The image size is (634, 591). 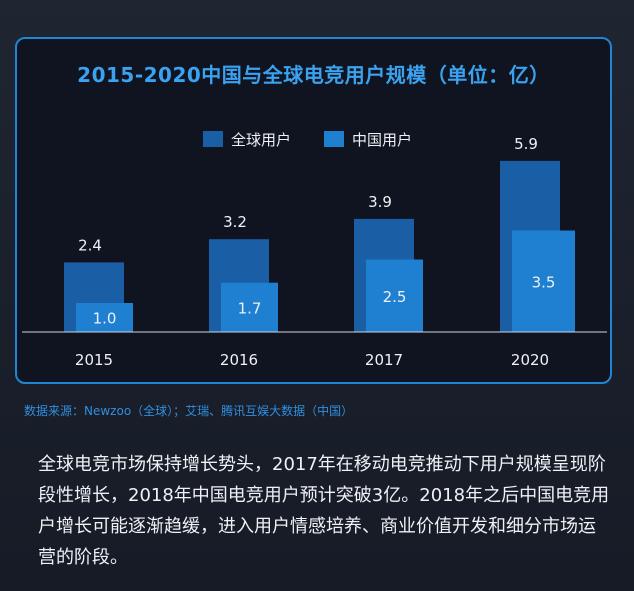 What do you see at coordinates (334, 139) in the screenshot?
I see `legend-swatch-china` at bounding box center [334, 139].